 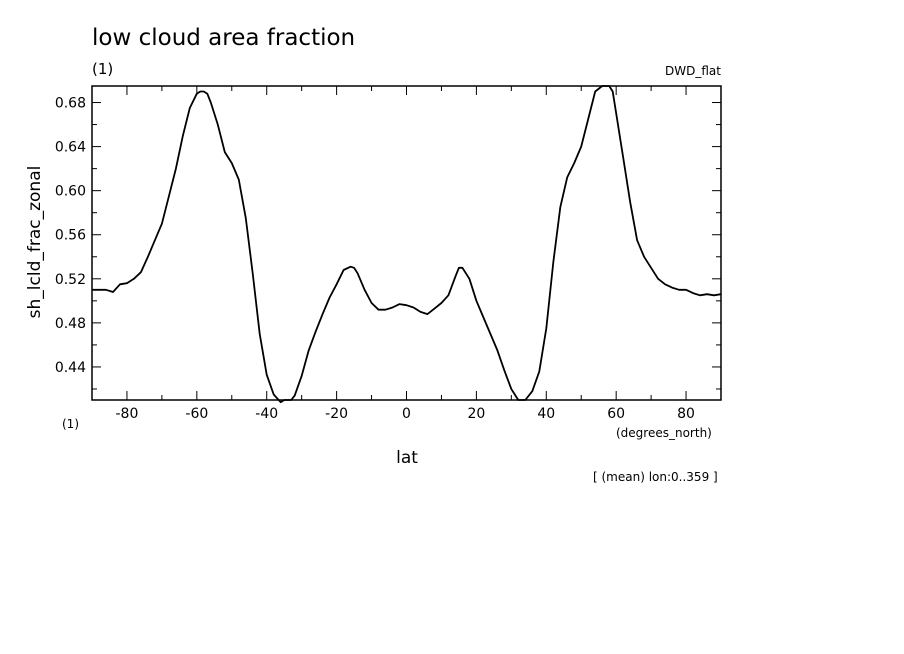 I want to click on units-label: (1), so click(x=102, y=69).